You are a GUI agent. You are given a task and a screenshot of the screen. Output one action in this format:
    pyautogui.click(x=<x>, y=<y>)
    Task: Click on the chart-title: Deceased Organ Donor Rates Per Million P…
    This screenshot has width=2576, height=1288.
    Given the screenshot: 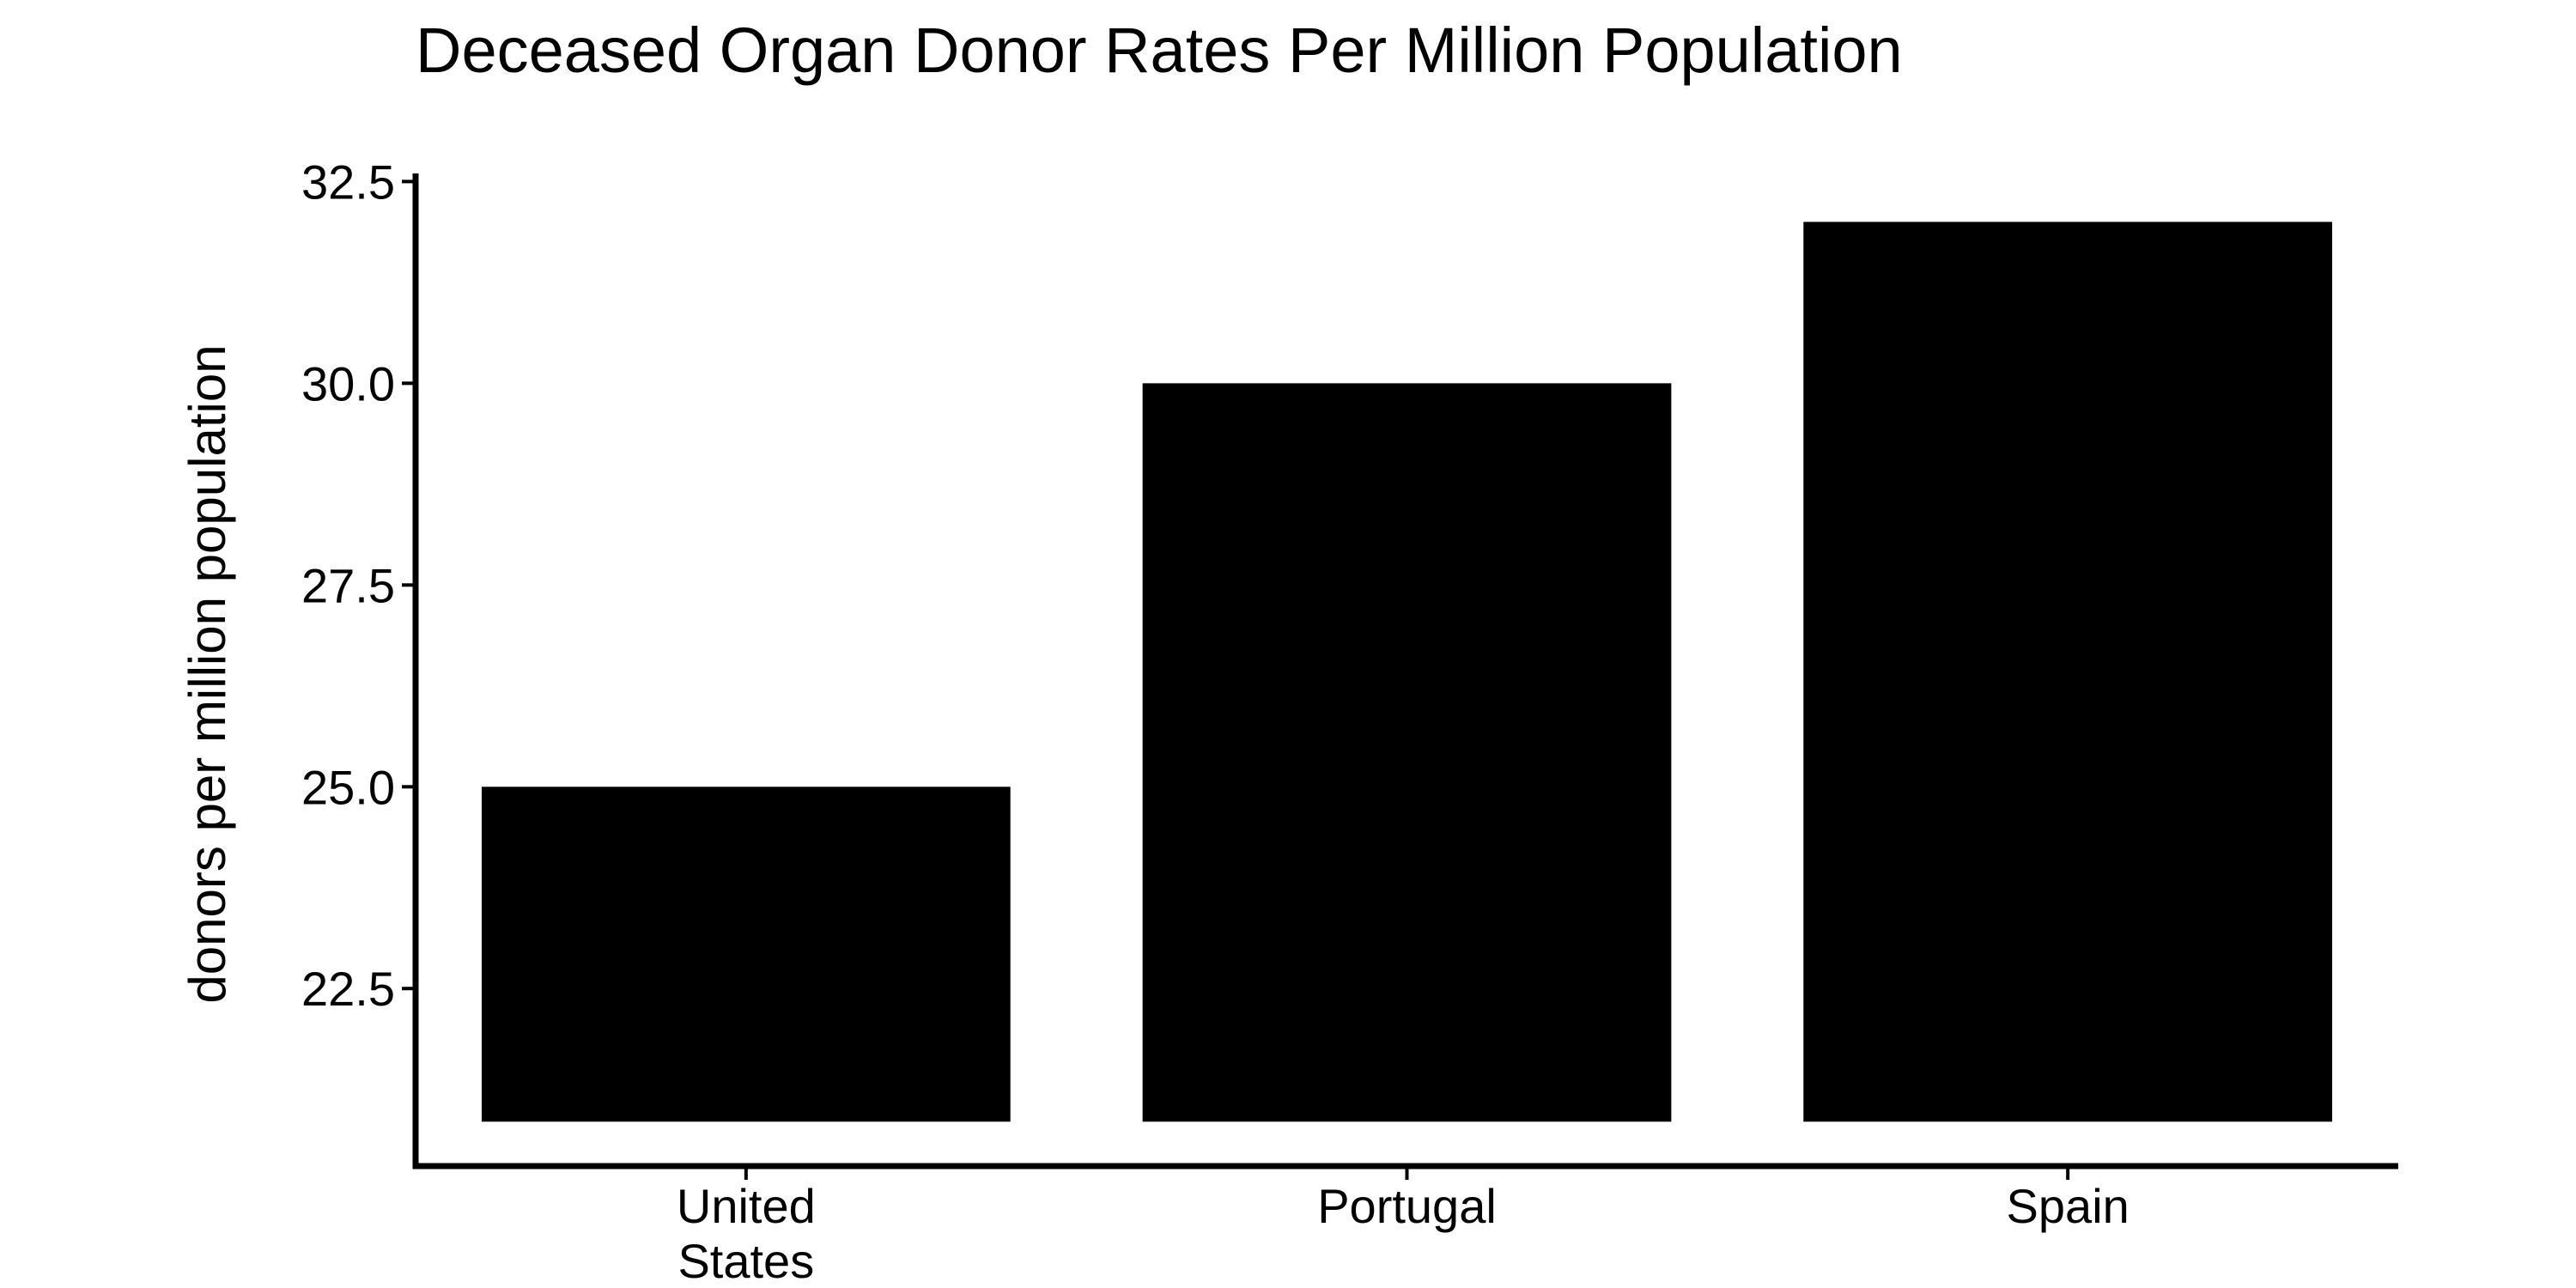 What is the action you would take?
    pyautogui.click(x=1159, y=50)
    